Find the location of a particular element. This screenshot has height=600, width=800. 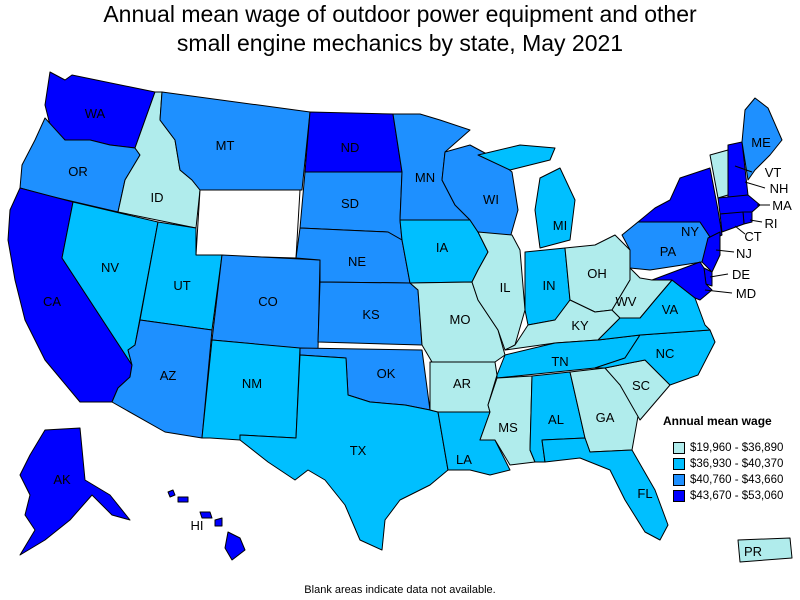

state-md is located at coordinates (682, 281).